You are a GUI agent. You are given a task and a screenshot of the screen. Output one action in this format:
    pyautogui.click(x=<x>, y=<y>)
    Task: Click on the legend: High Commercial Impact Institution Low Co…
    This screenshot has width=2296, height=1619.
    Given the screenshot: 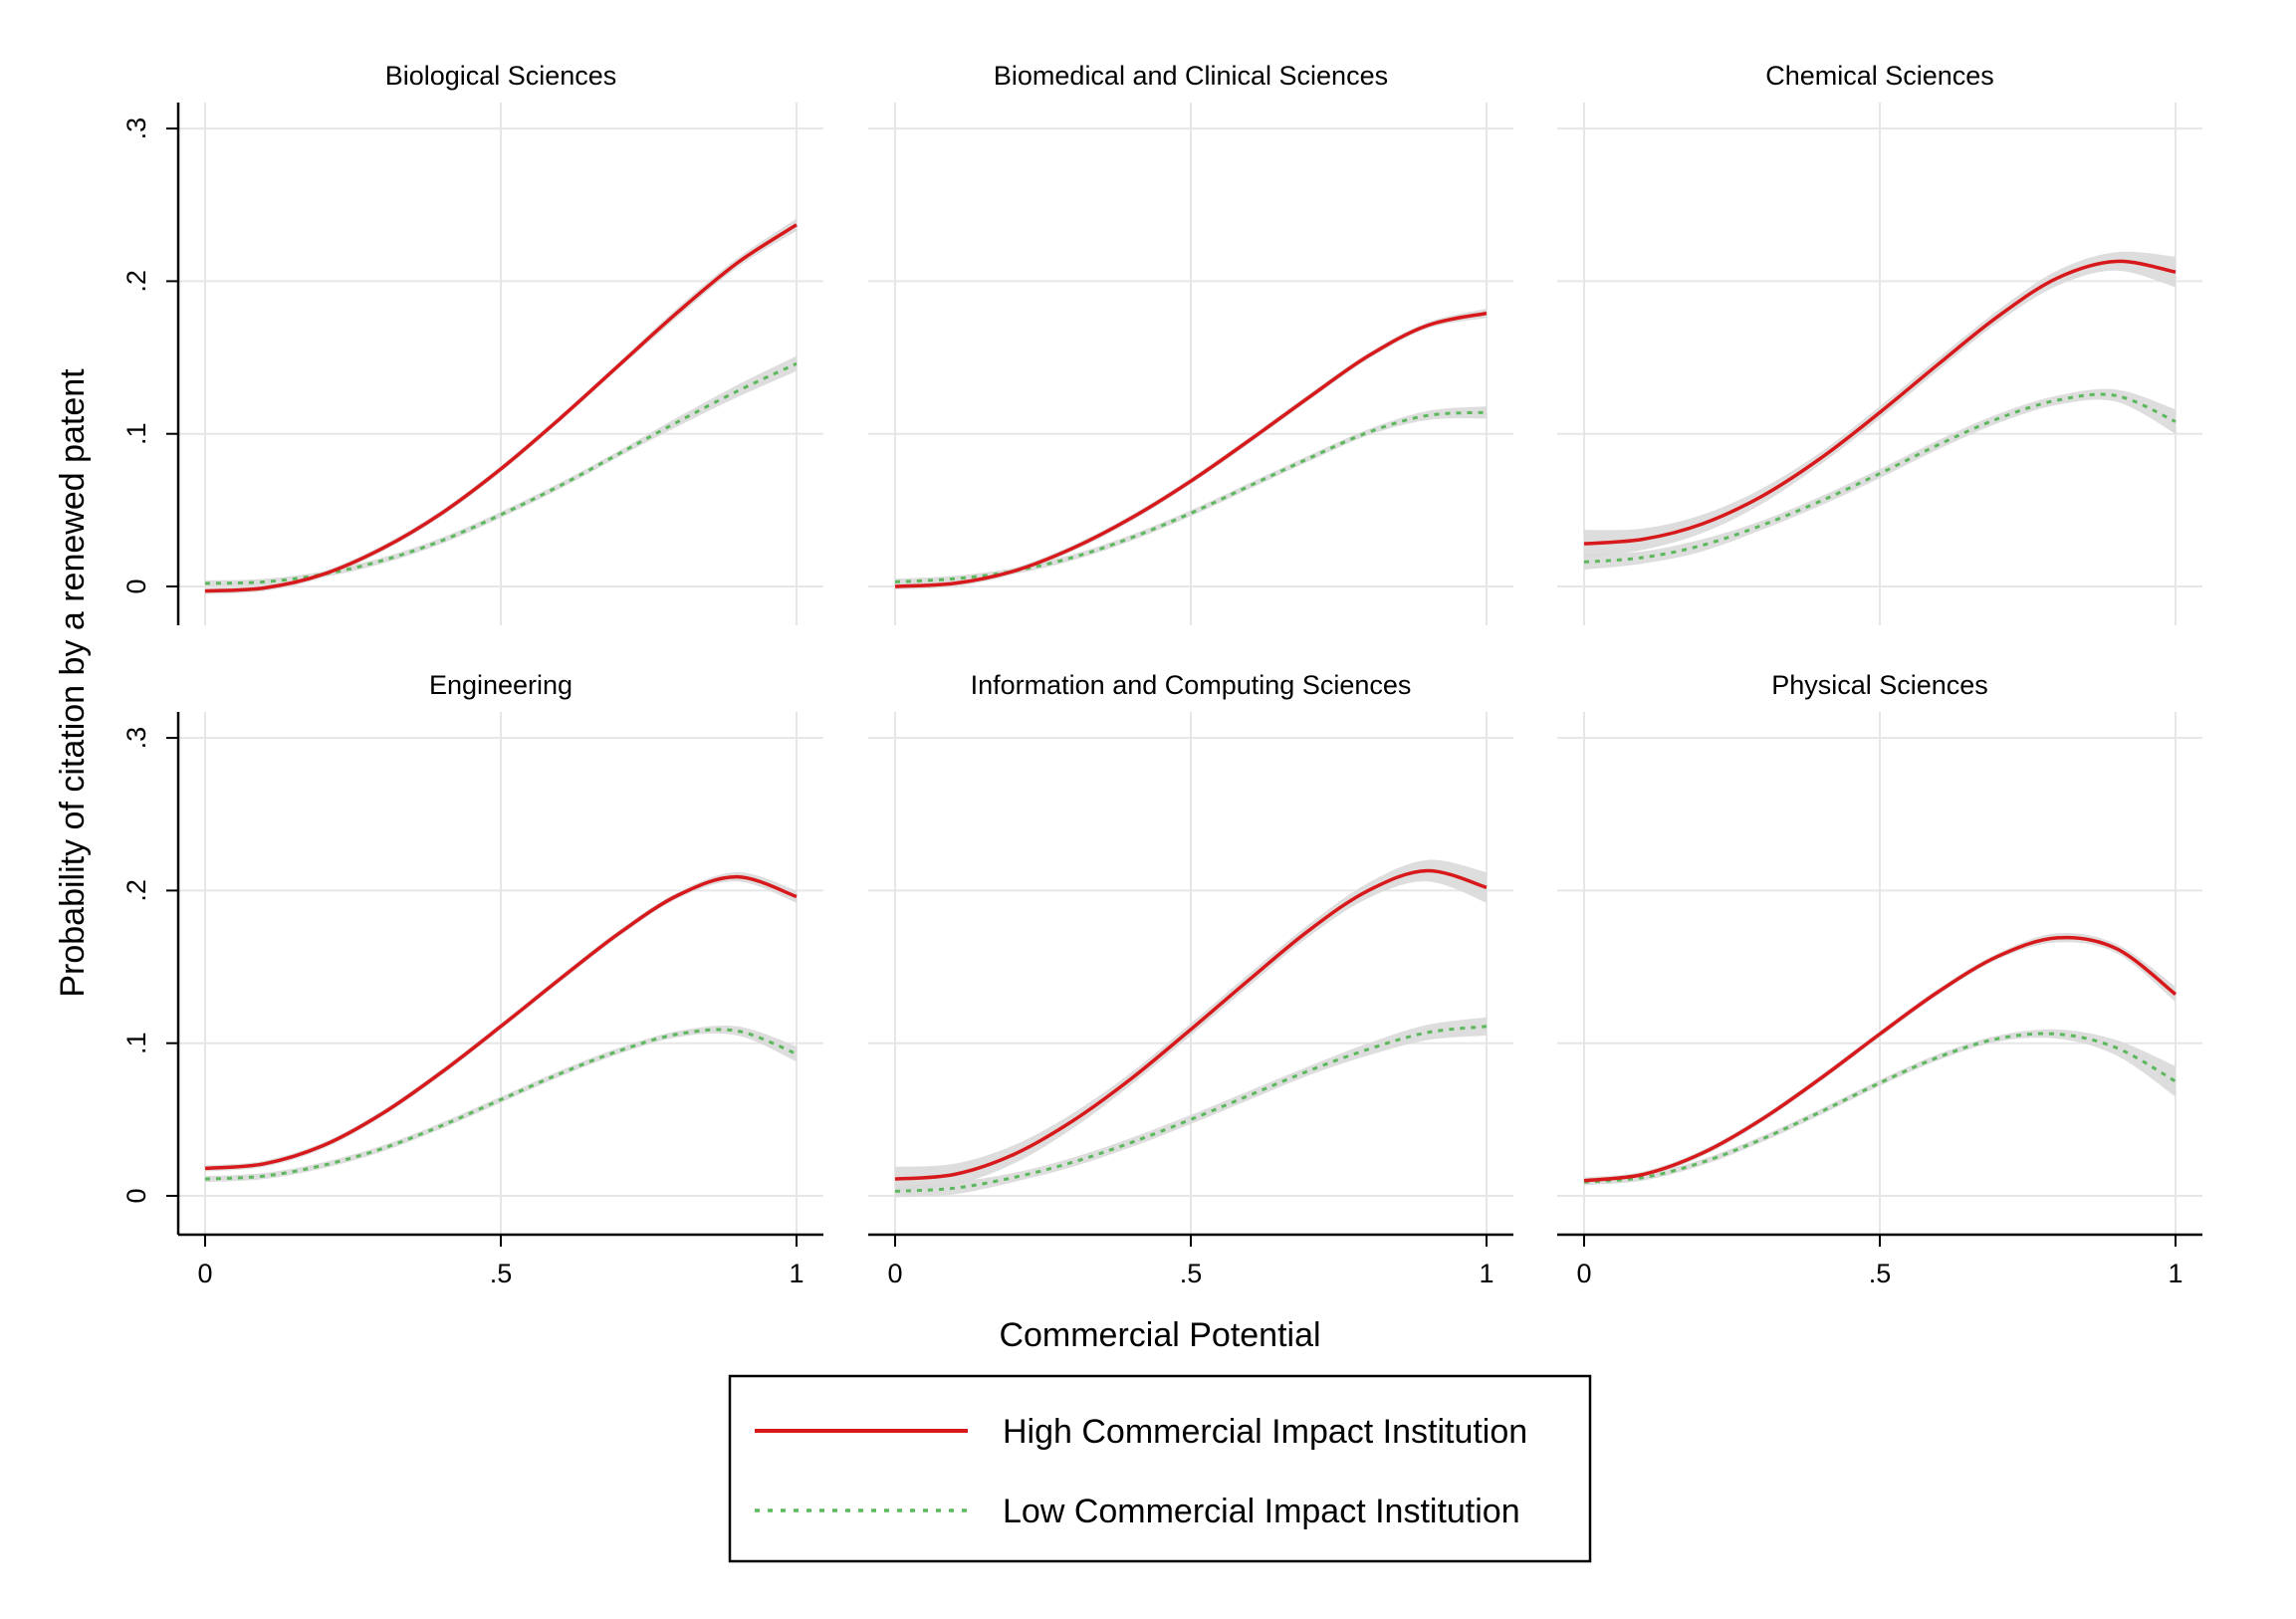 What is the action you would take?
    pyautogui.click(x=1160, y=1468)
    